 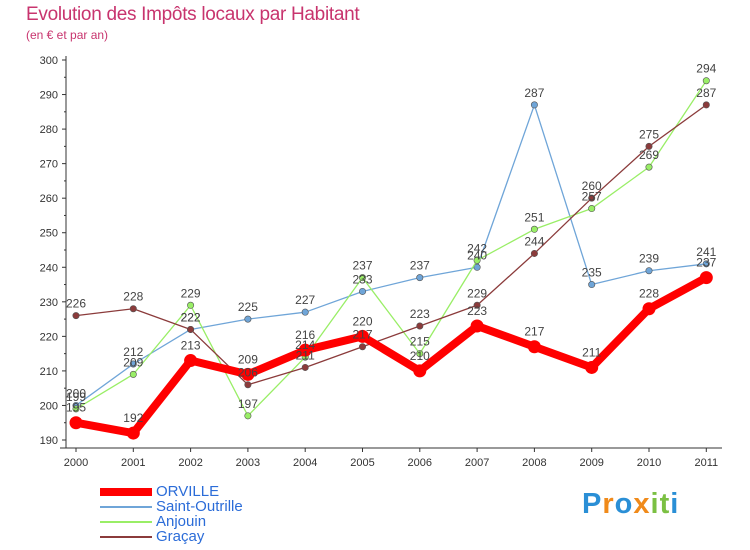 What do you see at coordinates (477, 463) in the screenshot?
I see `x-tick-label-2007: 2007` at bounding box center [477, 463].